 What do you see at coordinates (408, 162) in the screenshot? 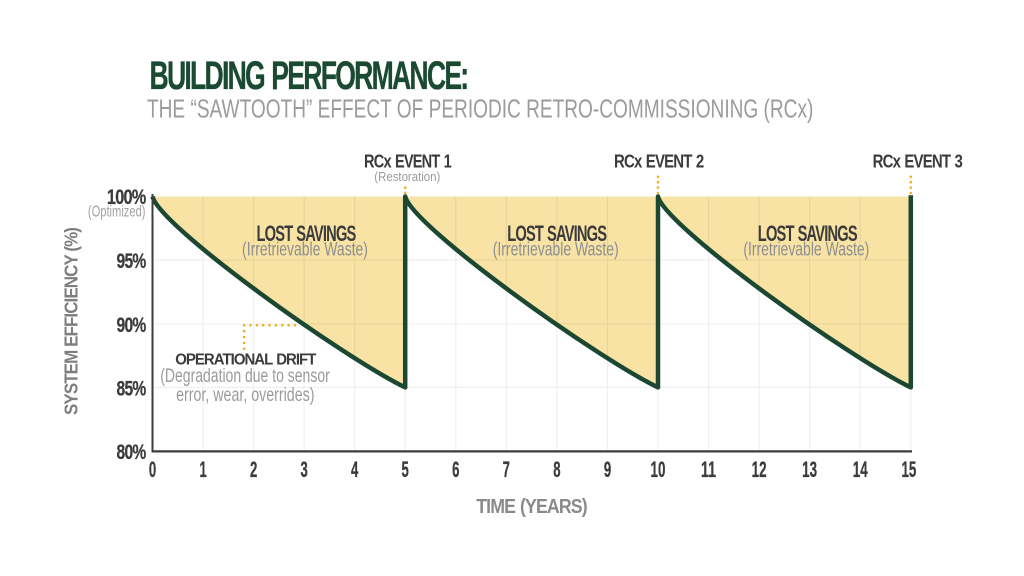
I see `svg-text: RCx EVENT 1` at bounding box center [408, 162].